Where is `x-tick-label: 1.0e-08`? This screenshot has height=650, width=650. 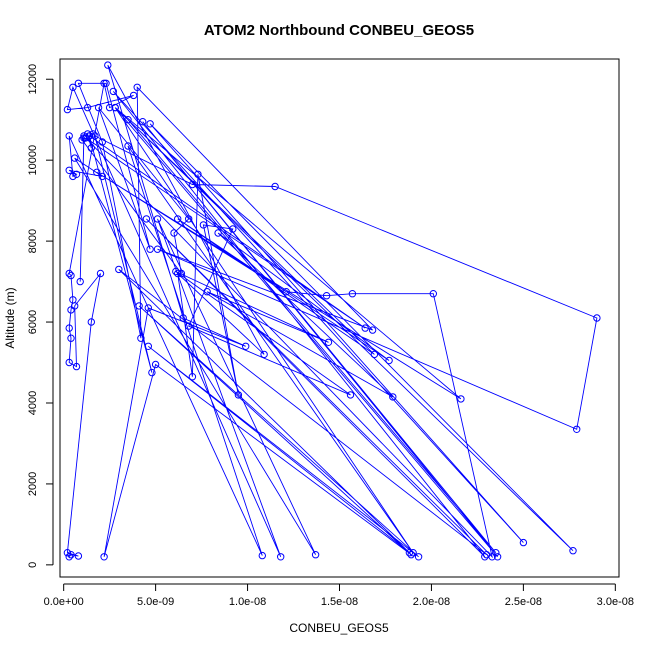 x-tick-label: 1.0e-08 is located at coordinates (247, 602).